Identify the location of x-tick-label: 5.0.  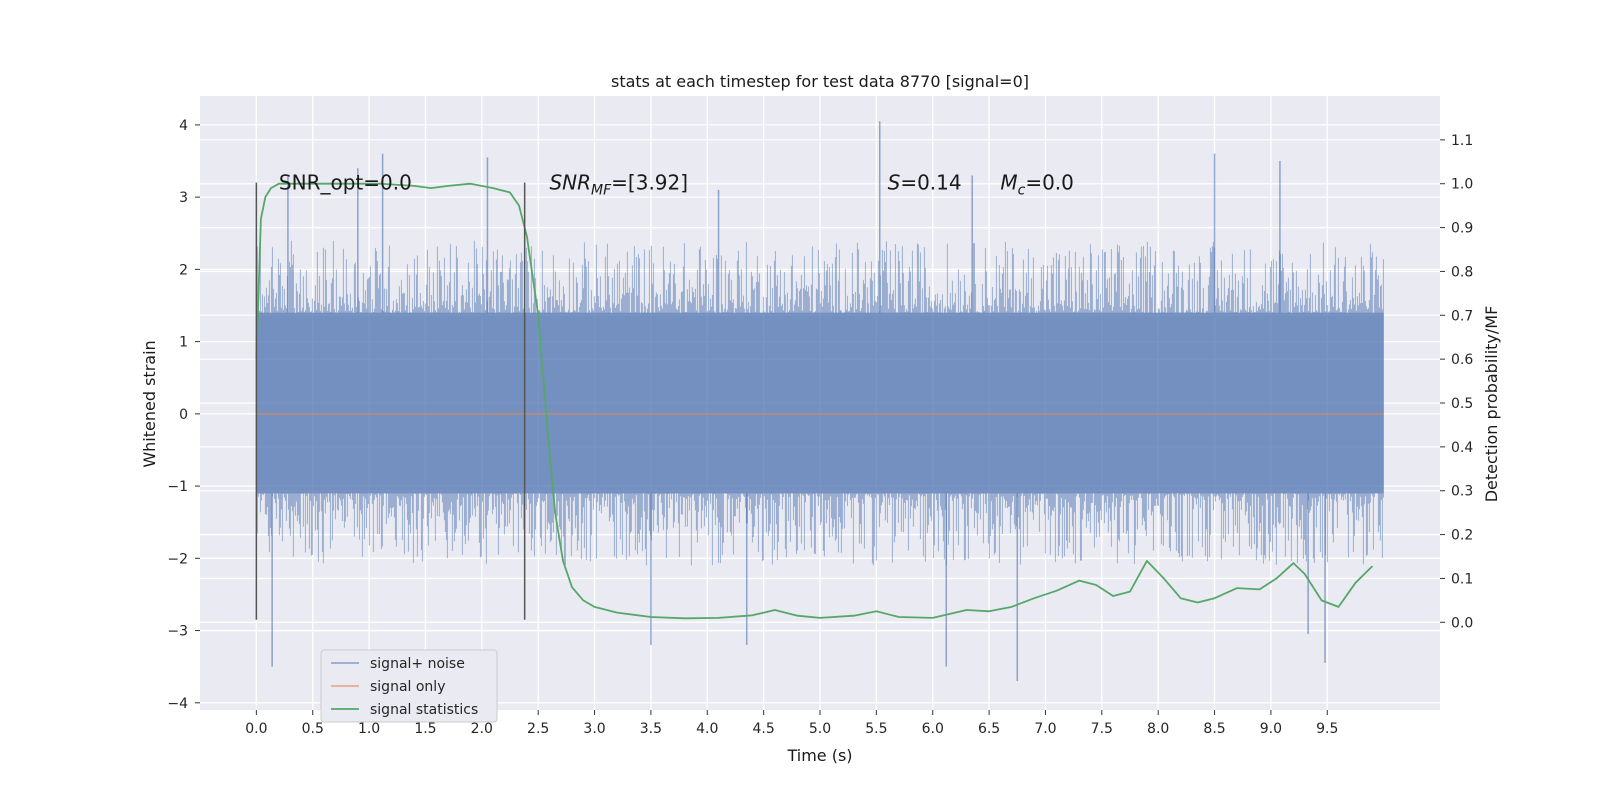
(820, 729).